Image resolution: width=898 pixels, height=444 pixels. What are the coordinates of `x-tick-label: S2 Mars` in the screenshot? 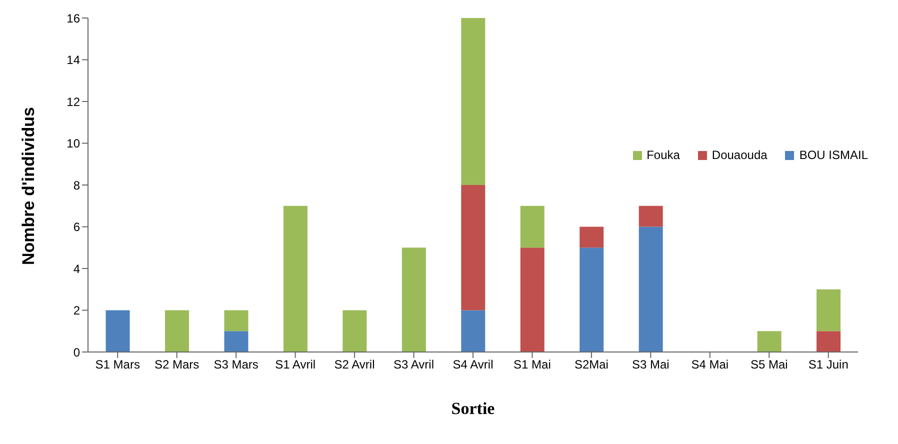 It's located at (177, 365).